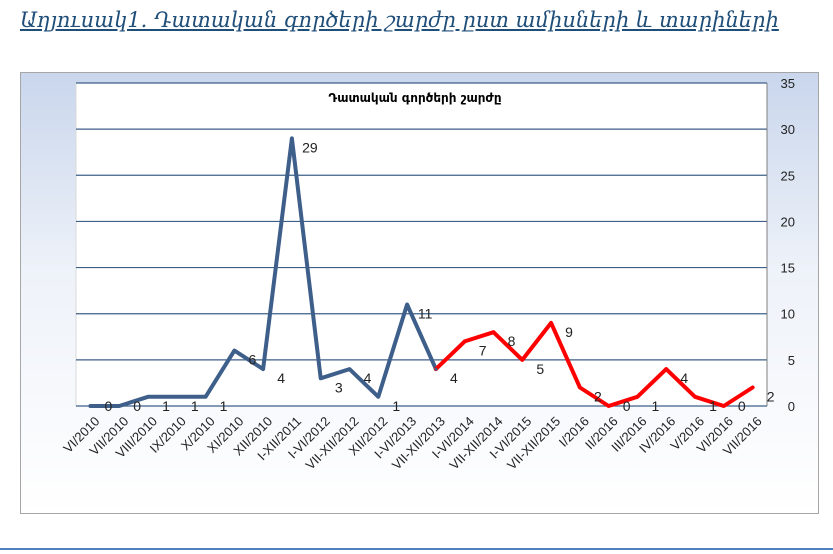  I want to click on data-label: 3, so click(339, 387).